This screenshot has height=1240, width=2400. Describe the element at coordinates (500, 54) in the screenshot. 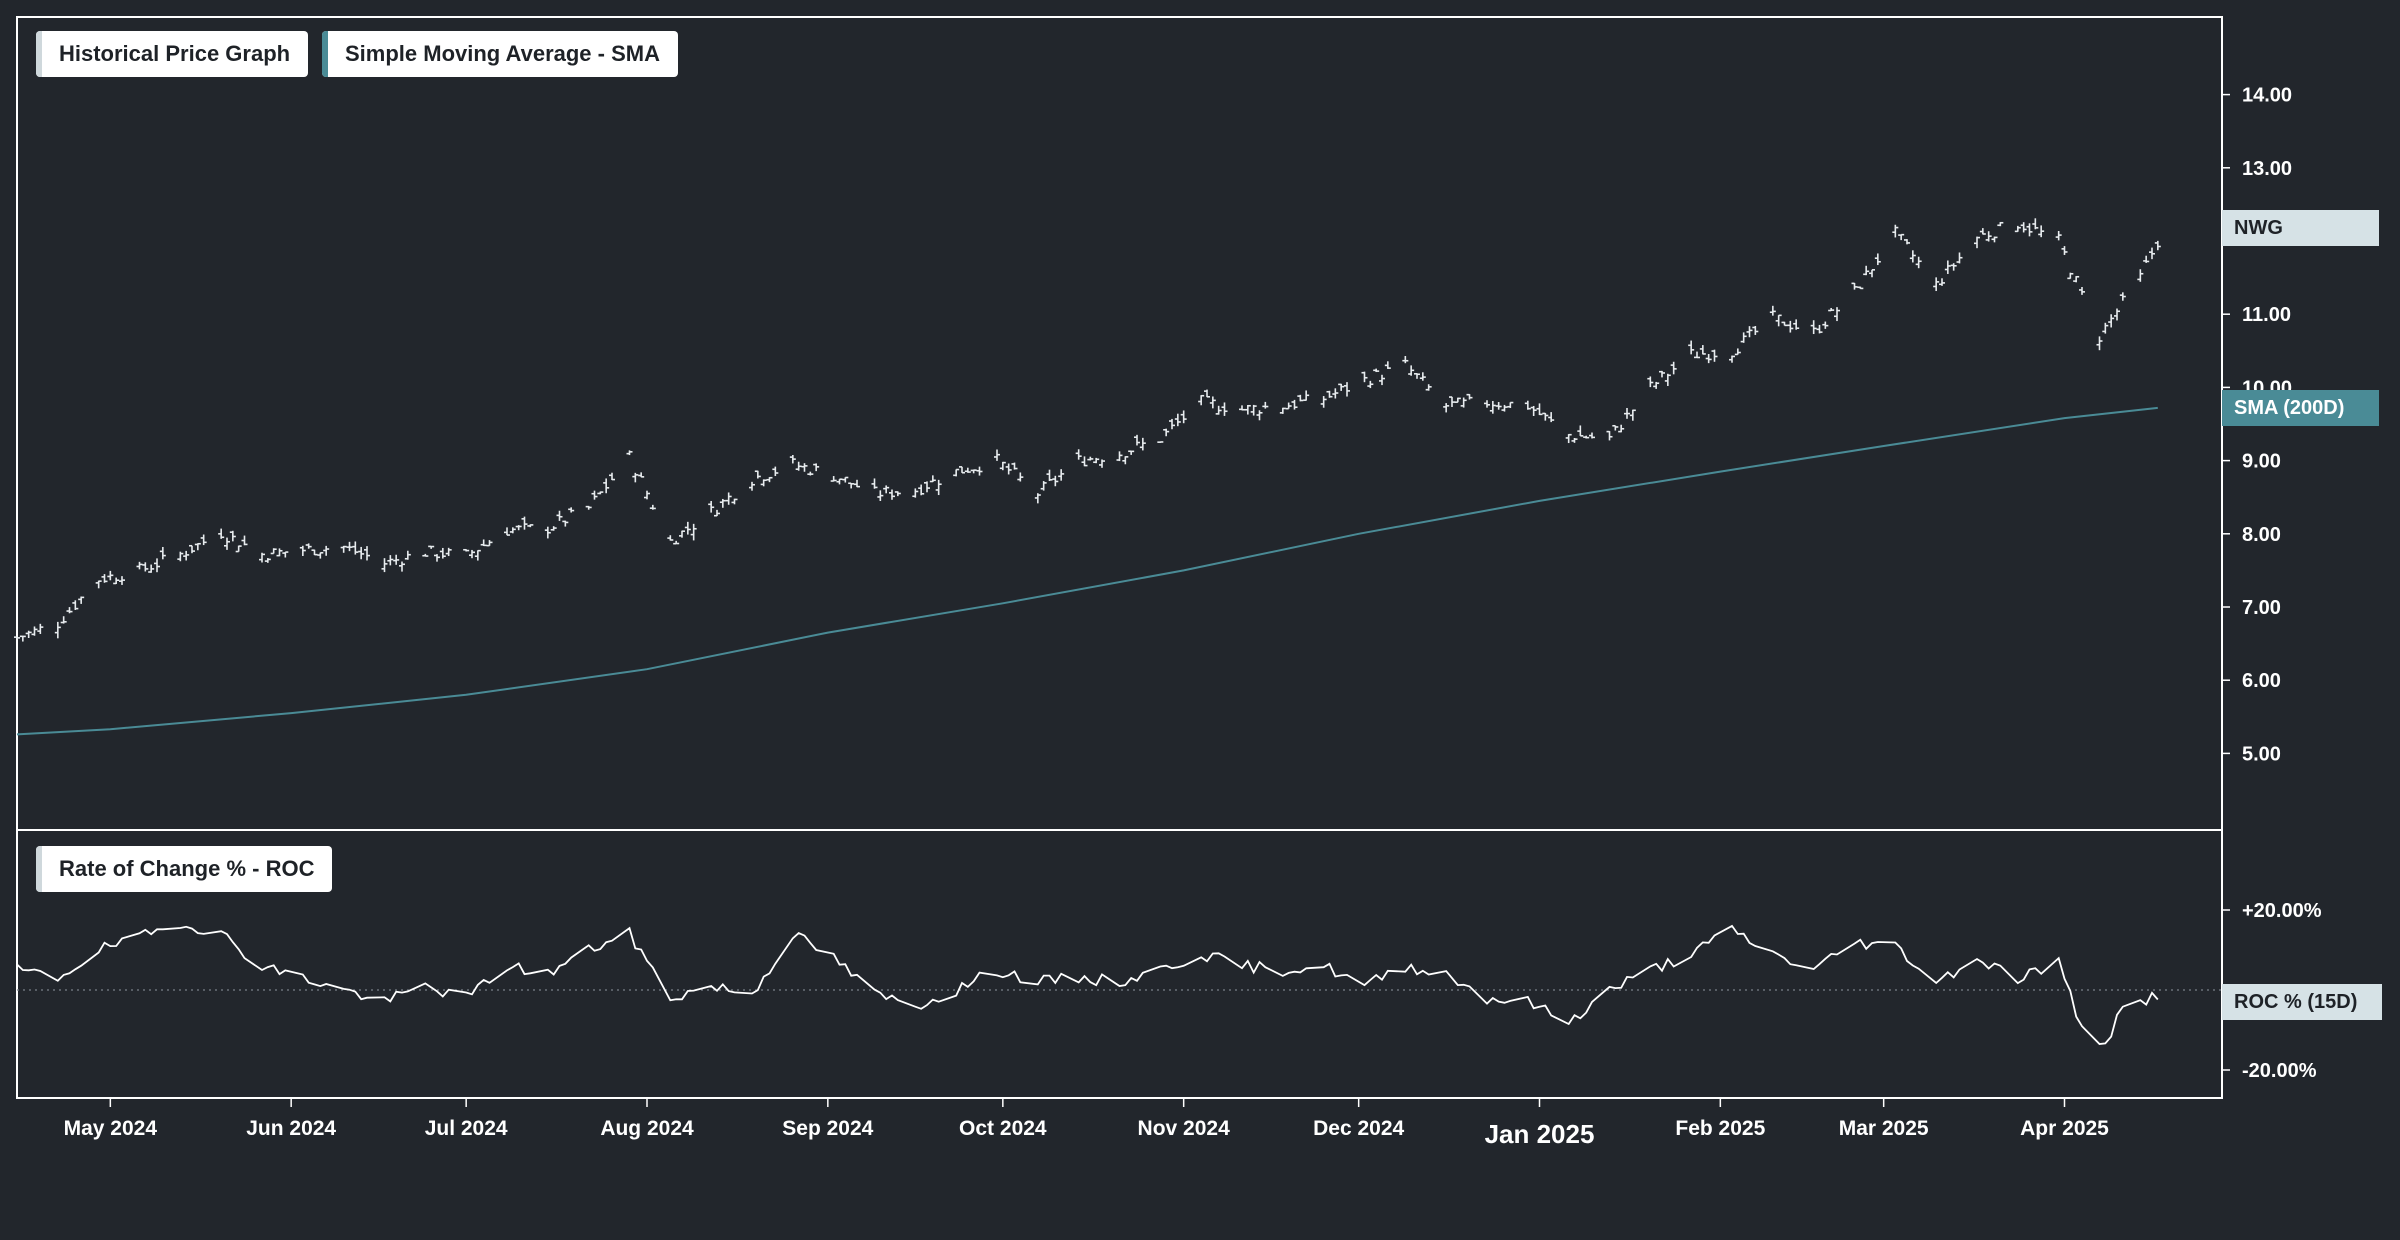

I see `legend-sma: Simple Moving Average - SMA` at that location.